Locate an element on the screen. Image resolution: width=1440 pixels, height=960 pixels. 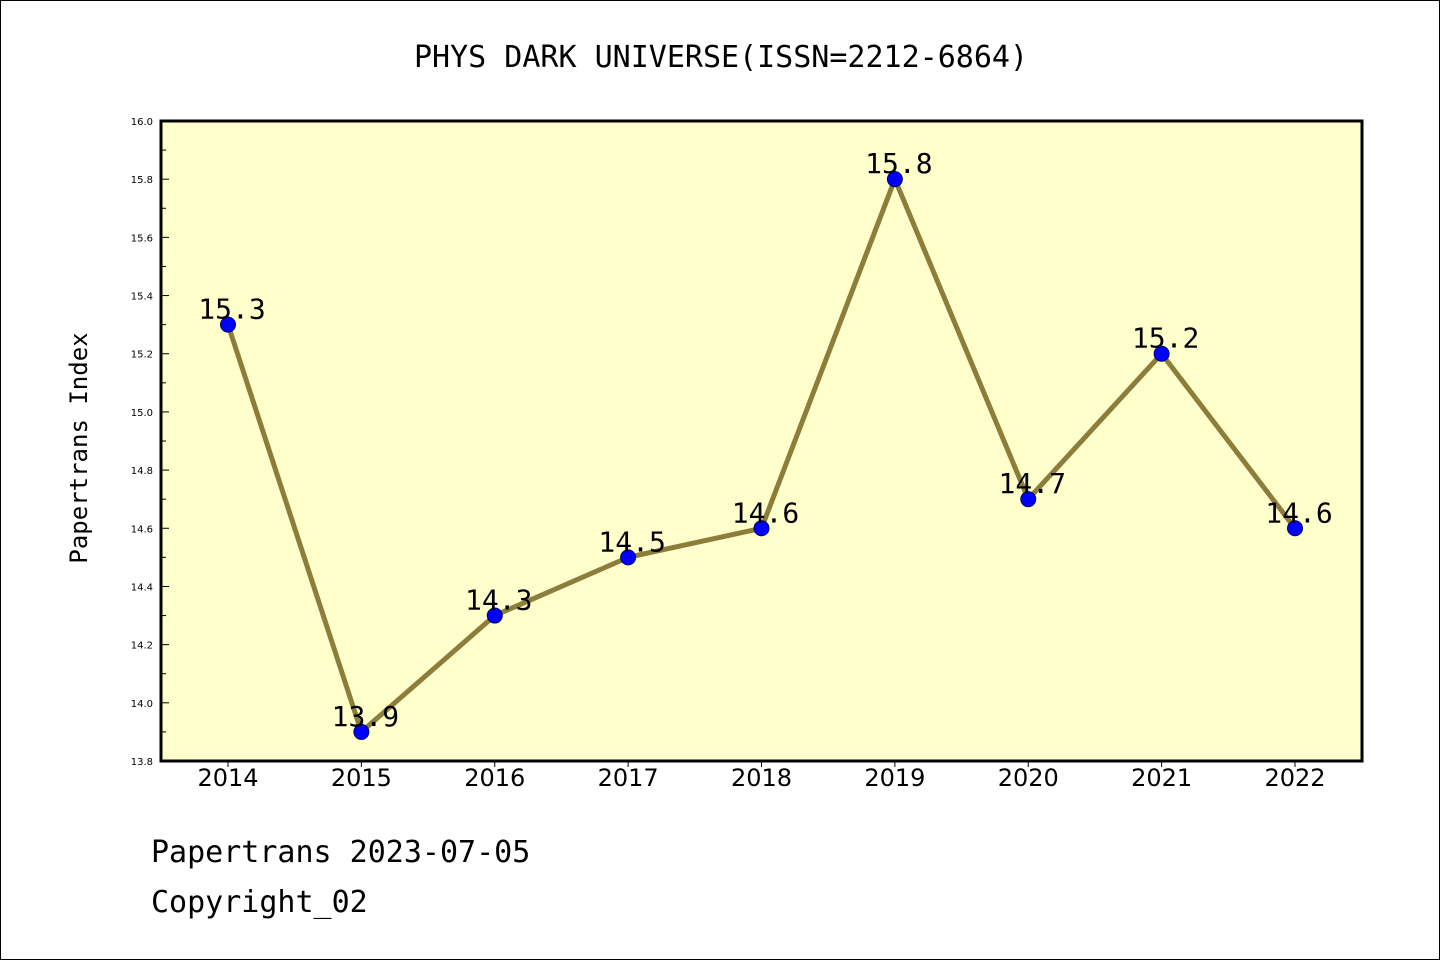
x-tick-label: 2018 is located at coordinates (761, 778).